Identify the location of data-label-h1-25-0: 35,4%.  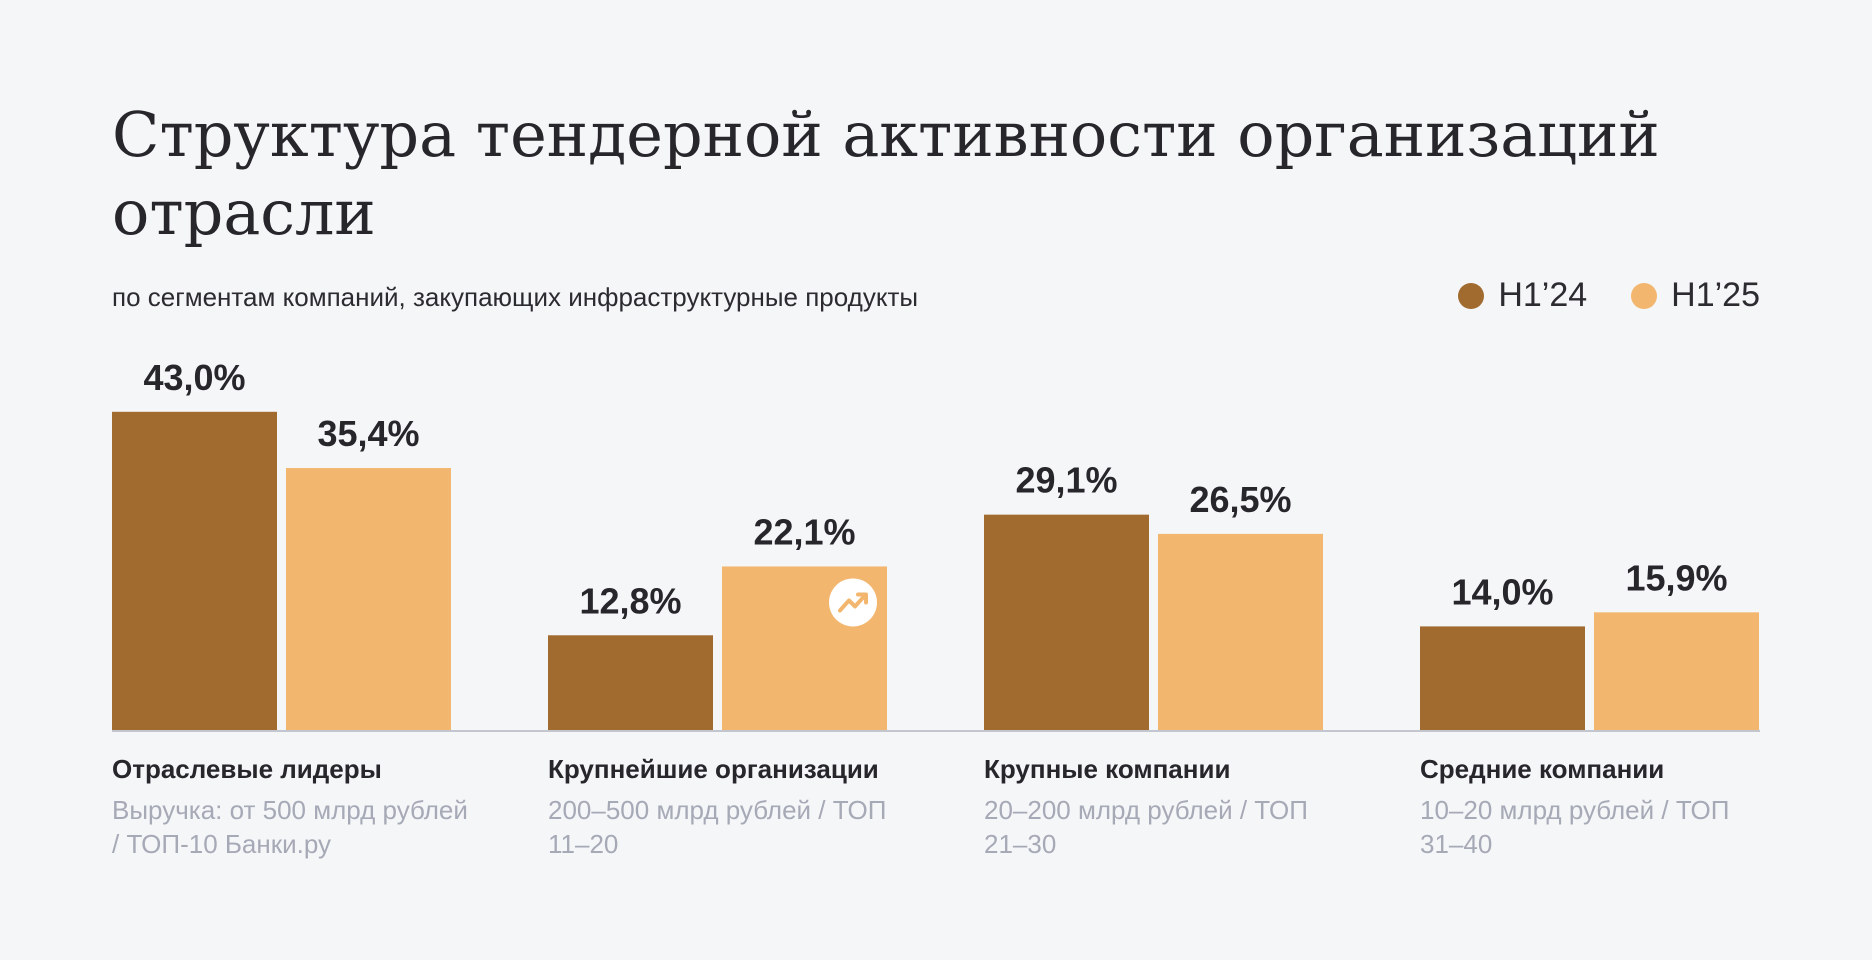
(368, 433).